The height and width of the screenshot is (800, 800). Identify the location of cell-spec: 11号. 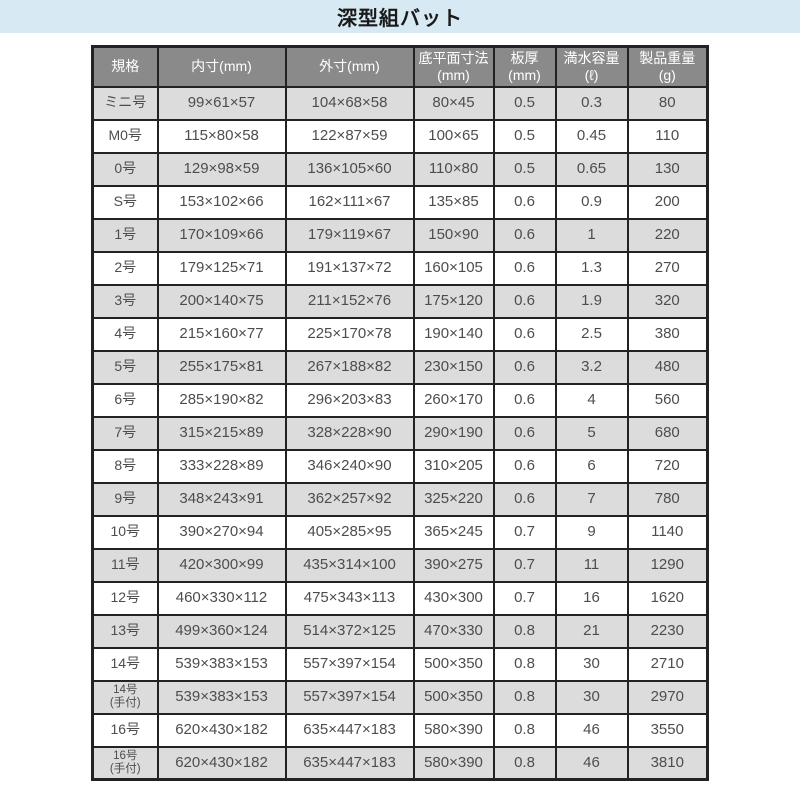
(125, 565).